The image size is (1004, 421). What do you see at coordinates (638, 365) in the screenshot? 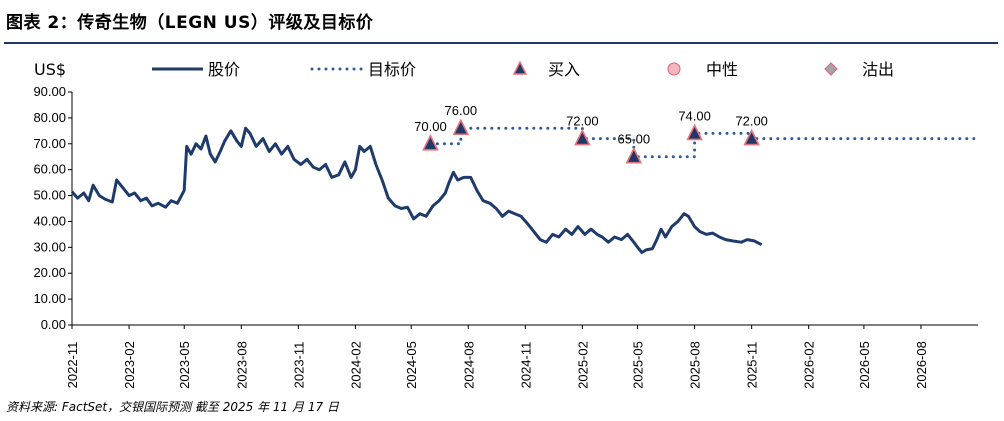
I see `x-tick-label: 2025-05` at bounding box center [638, 365].